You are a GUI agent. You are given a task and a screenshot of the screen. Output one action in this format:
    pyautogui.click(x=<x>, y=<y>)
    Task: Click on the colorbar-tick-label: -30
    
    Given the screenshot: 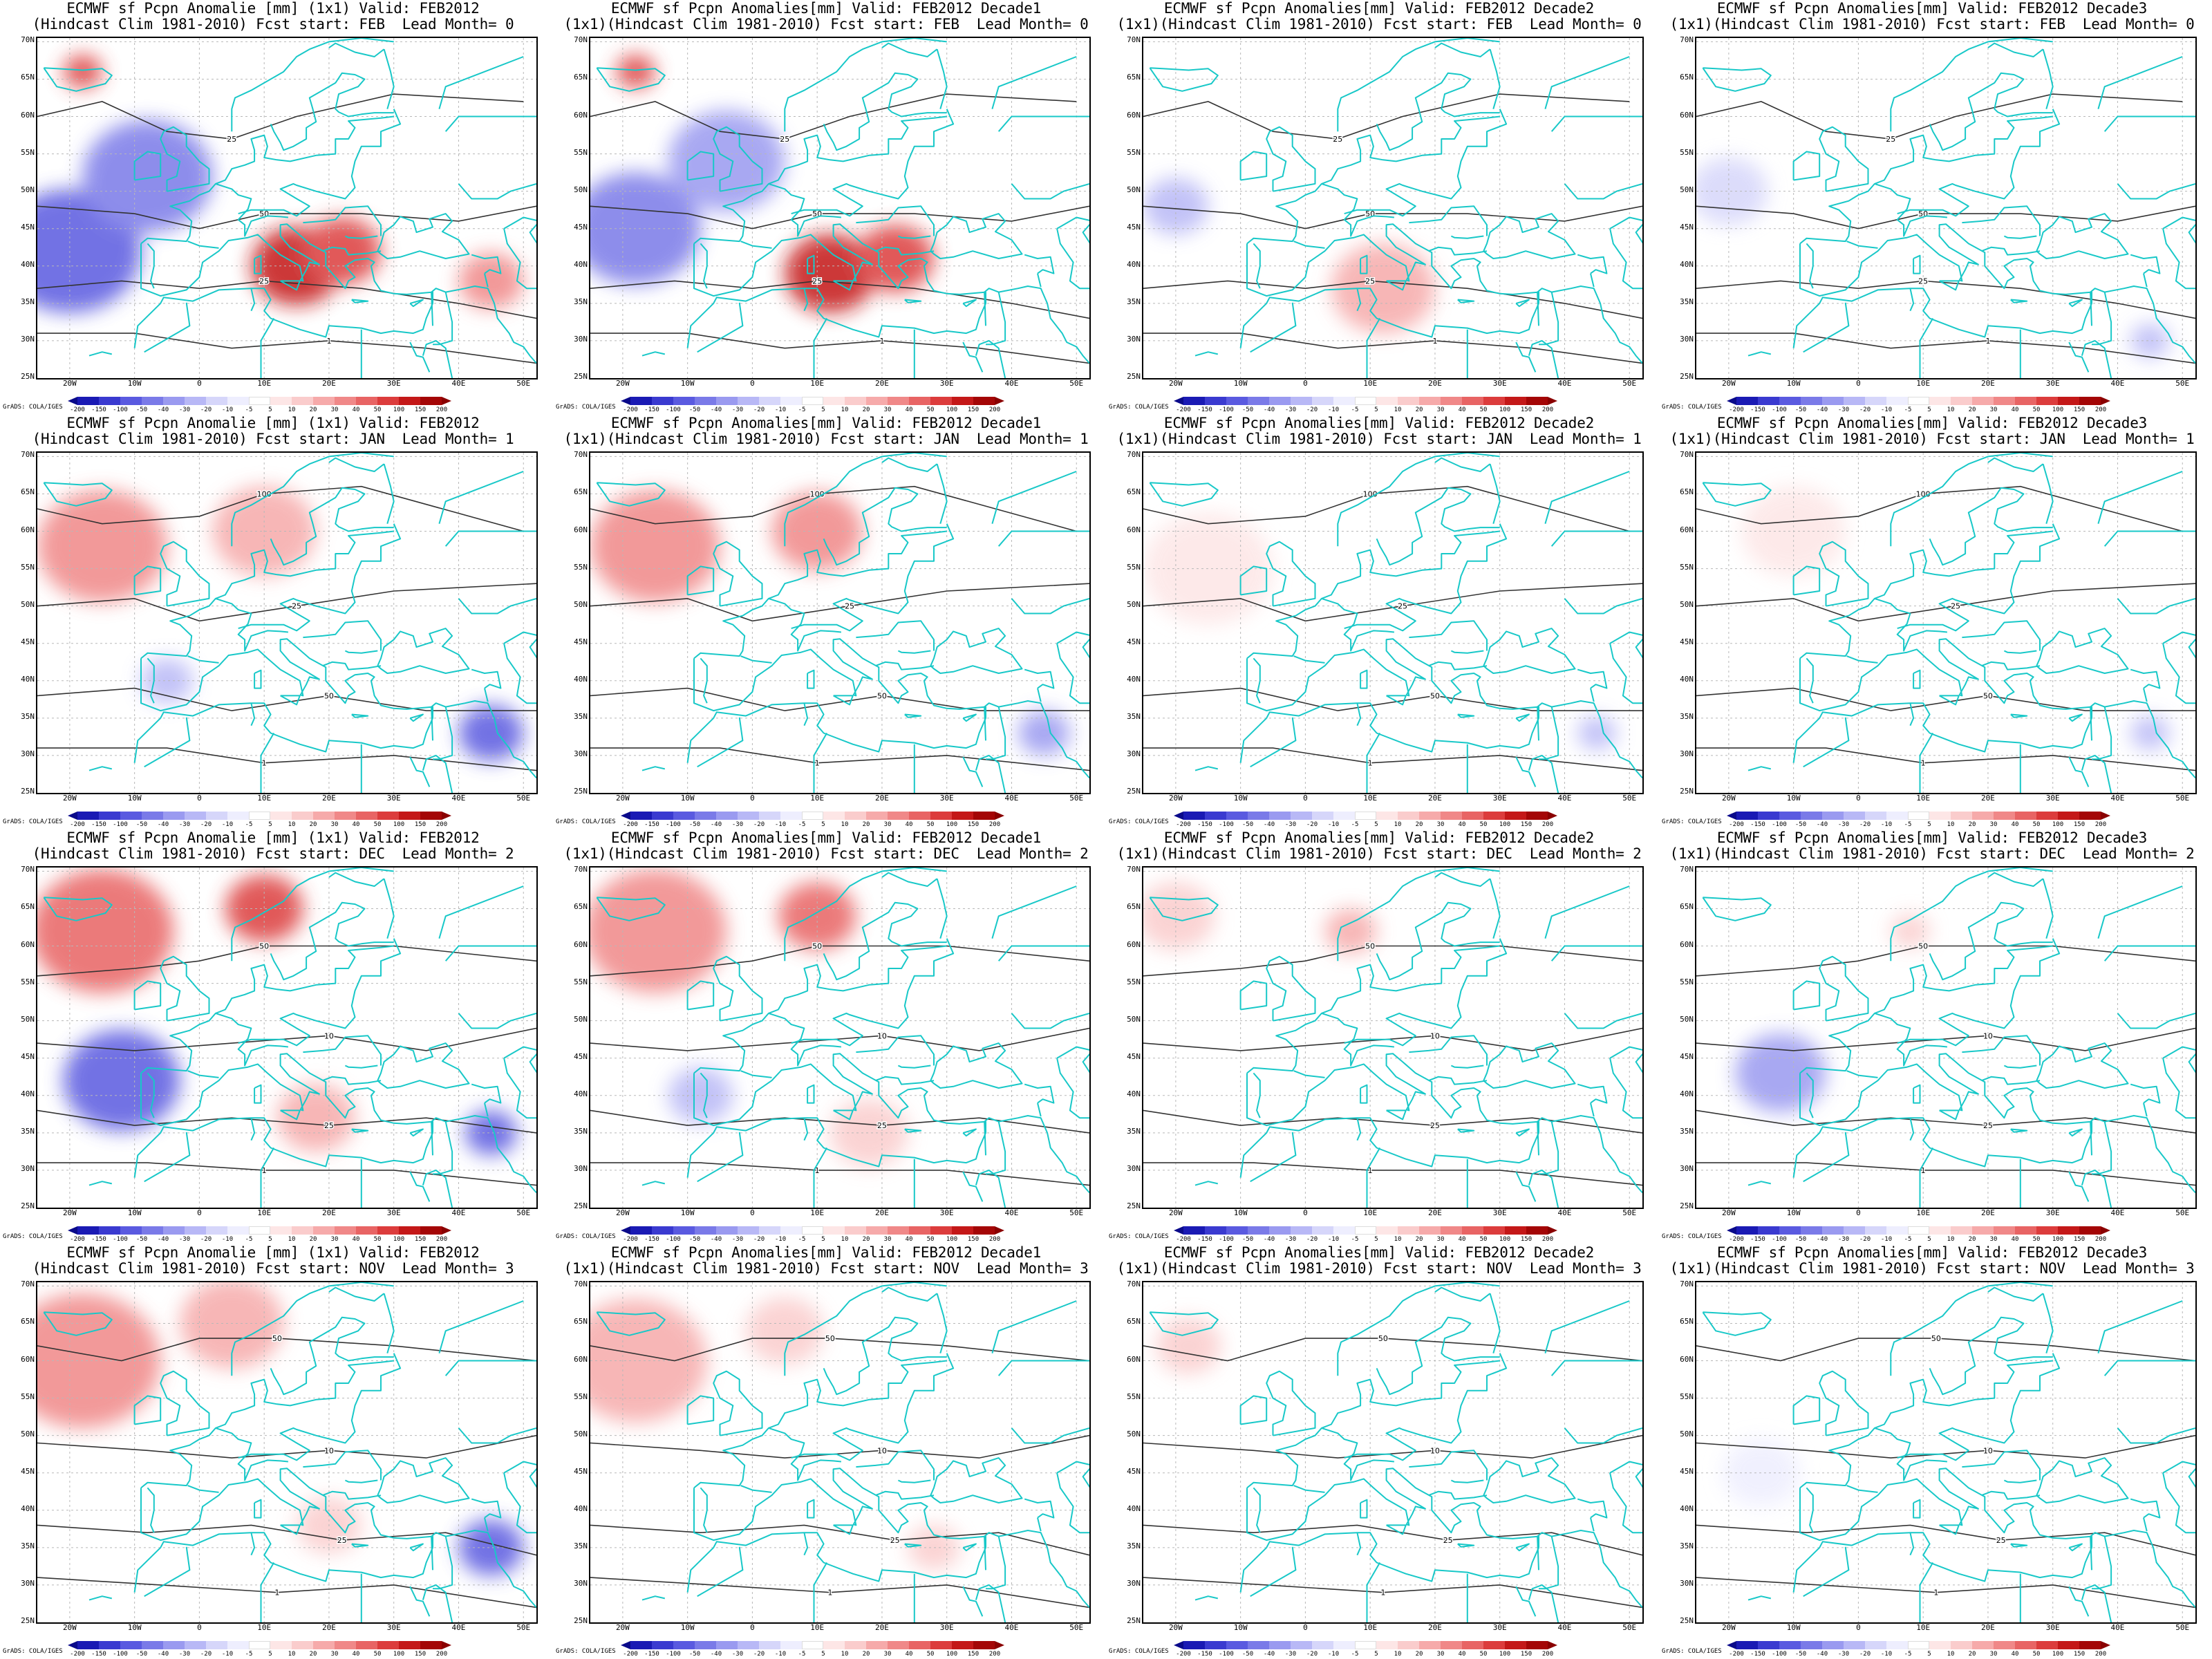 What is the action you would take?
    pyautogui.click(x=184, y=409)
    